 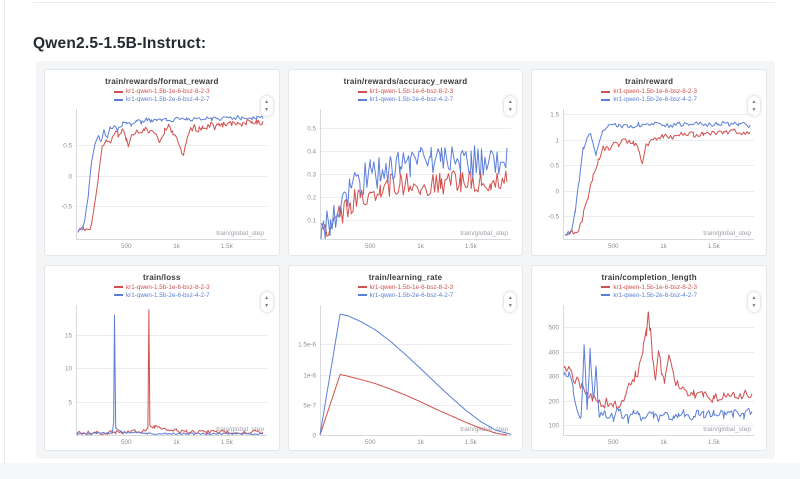 What do you see at coordinates (309, 405) in the screenshot?
I see `svg-text: 5e-7` at bounding box center [309, 405].